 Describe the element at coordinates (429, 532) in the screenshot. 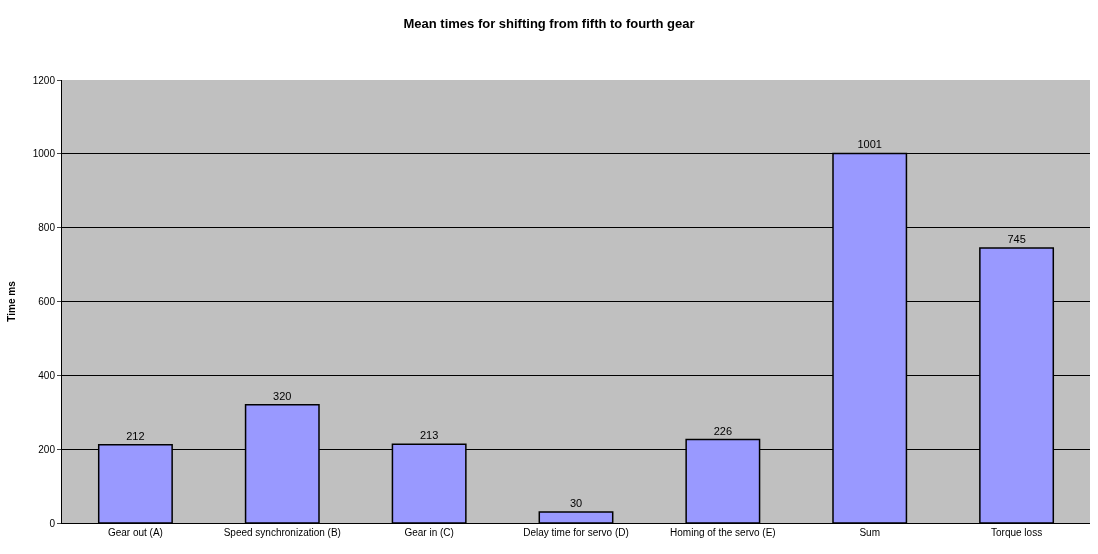

I see `x-tick-label: Gear in (C)` at that location.